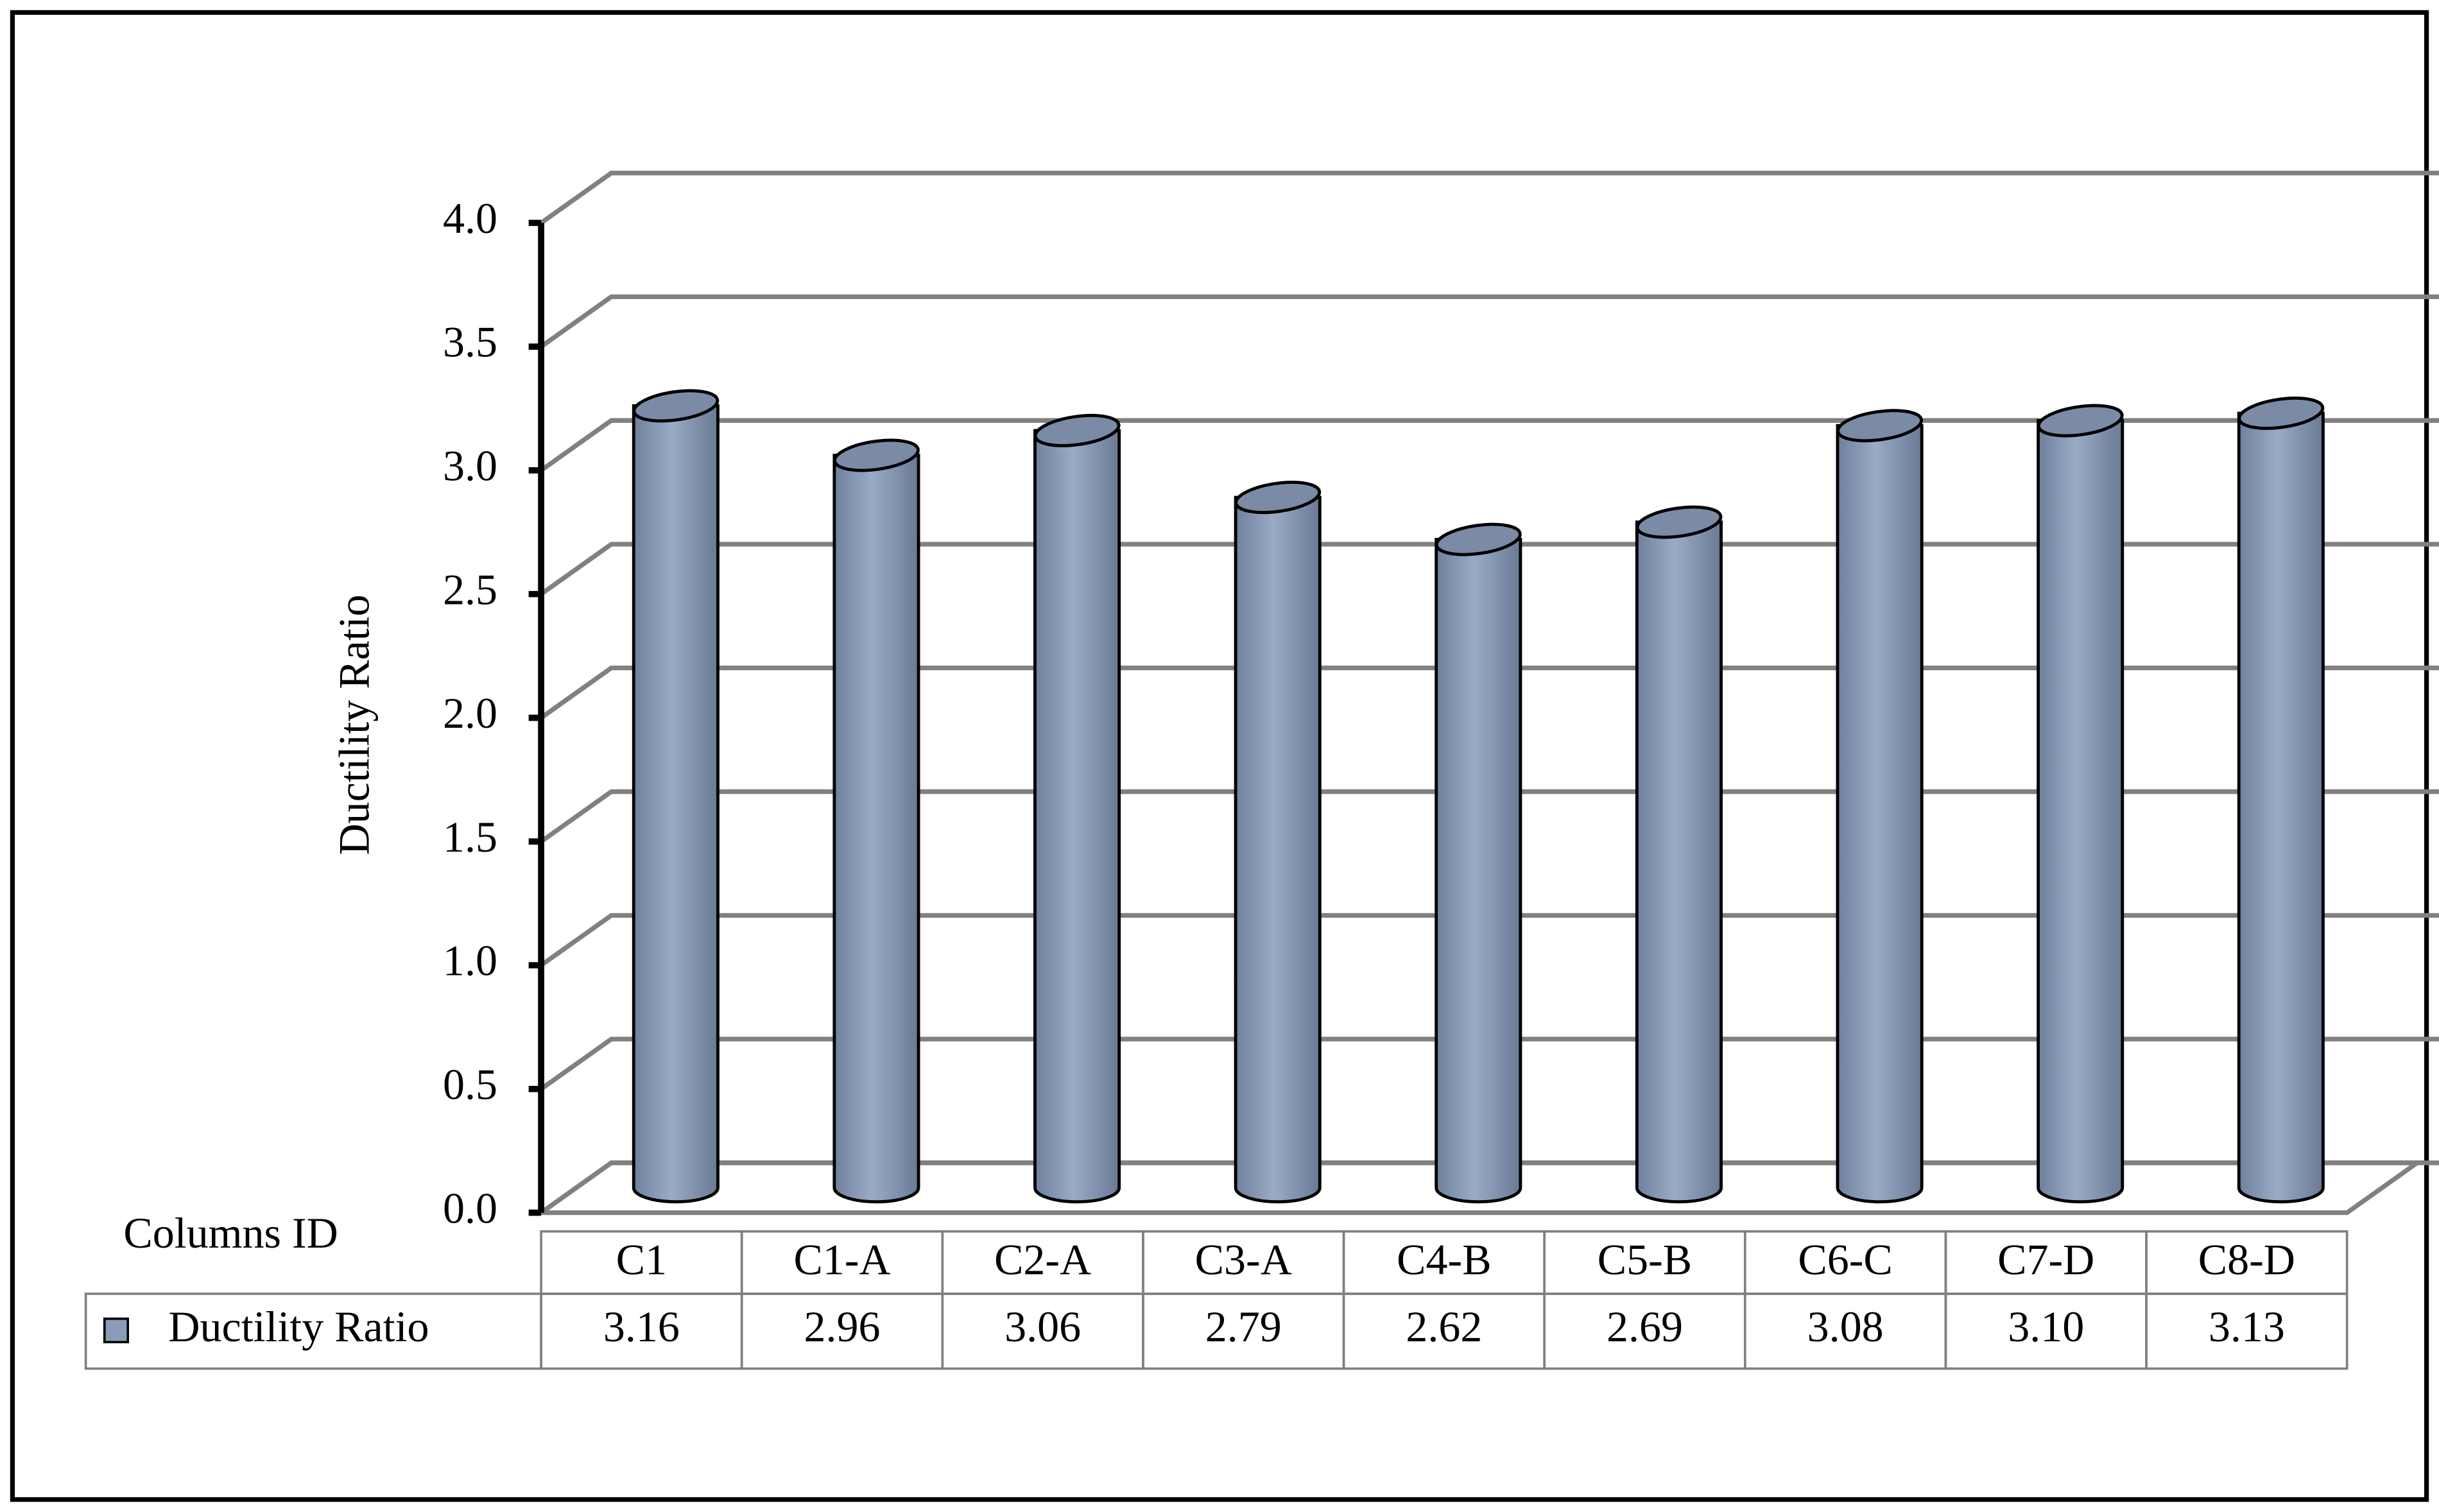 This screenshot has width=2439, height=1512. Describe the element at coordinates (1042, 1326) in the screenshot. I see `value-label: 3.06` at that location.